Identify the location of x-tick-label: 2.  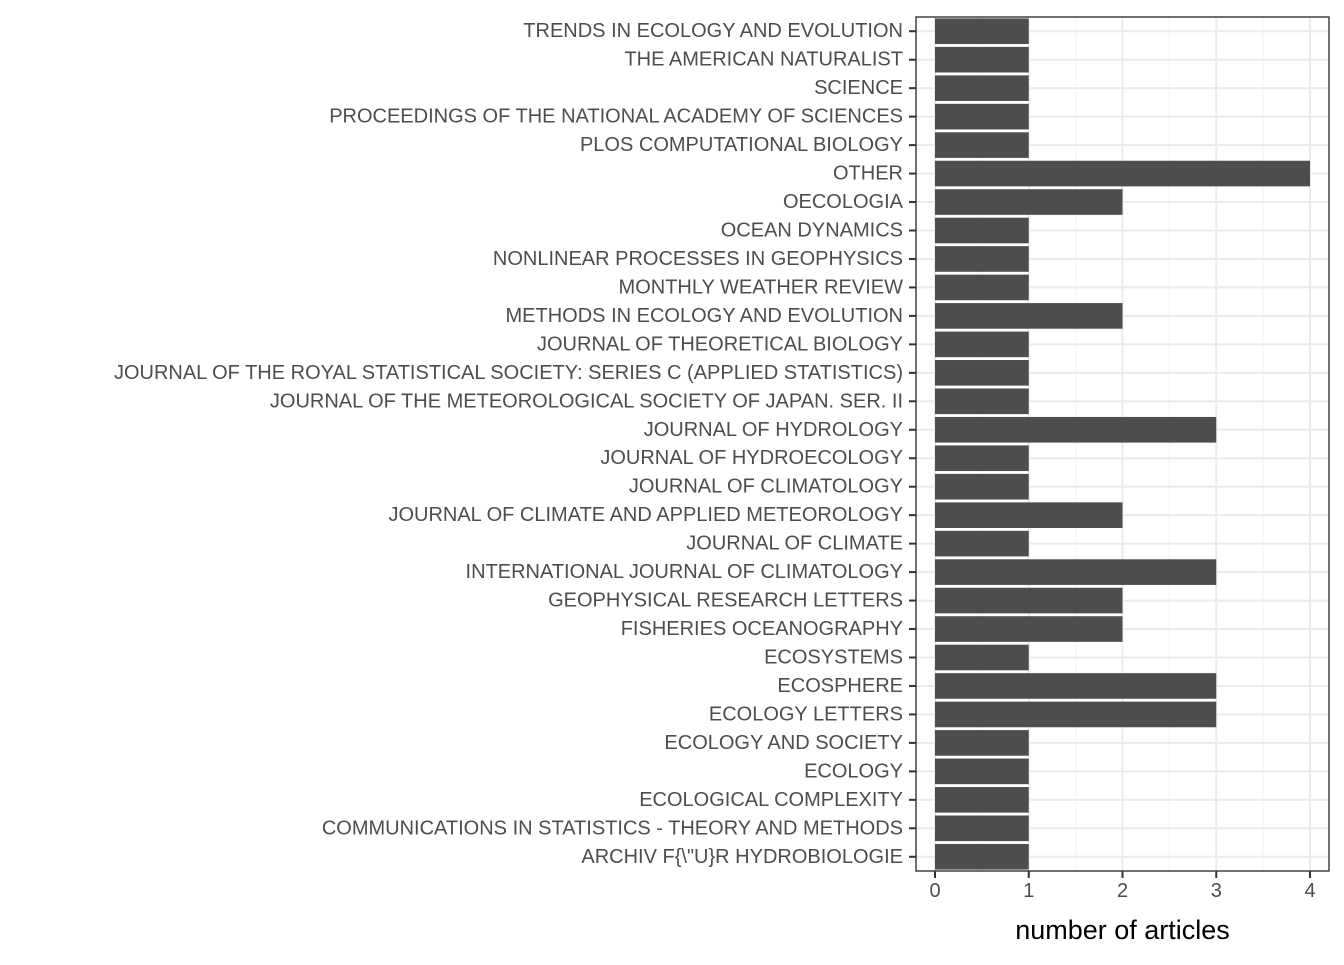
(1122, 891).